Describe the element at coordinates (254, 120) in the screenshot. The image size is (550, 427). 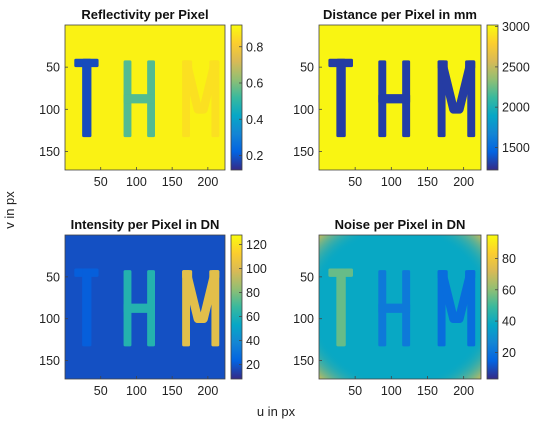
I see `colorbar-tick-label: 0.4` at that location.